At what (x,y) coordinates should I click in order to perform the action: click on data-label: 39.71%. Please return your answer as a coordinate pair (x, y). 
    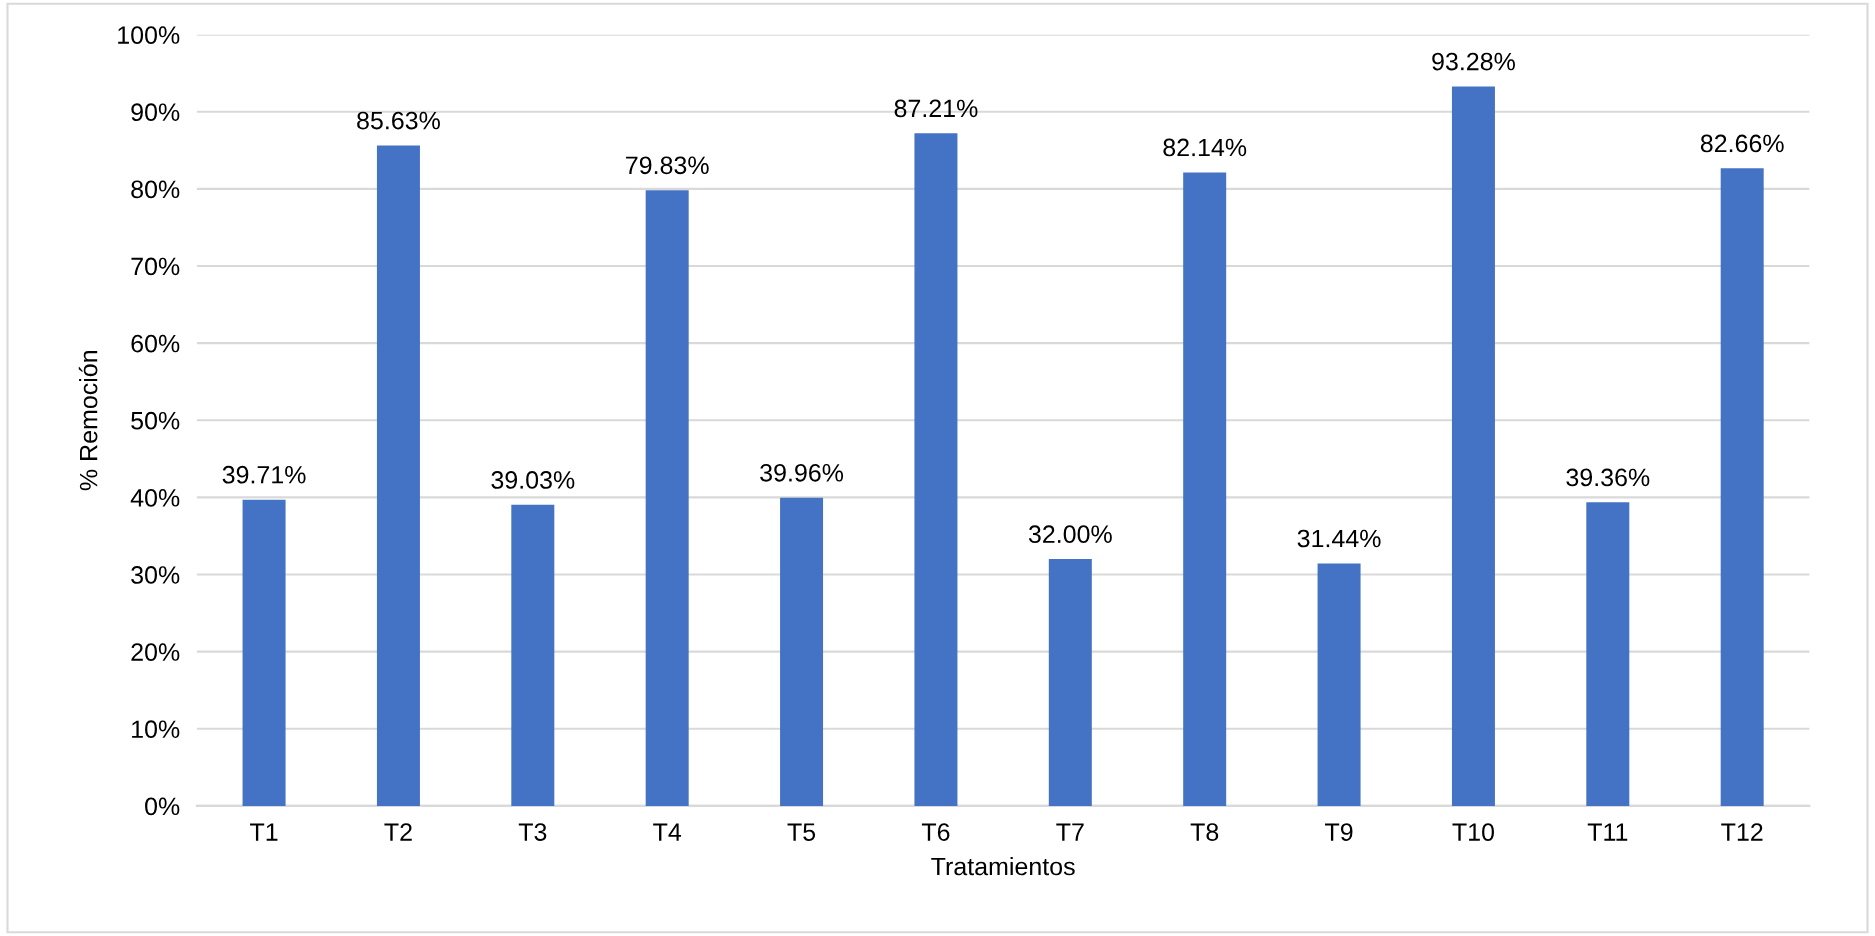
    Looking at the image, I should click on (264, 474).